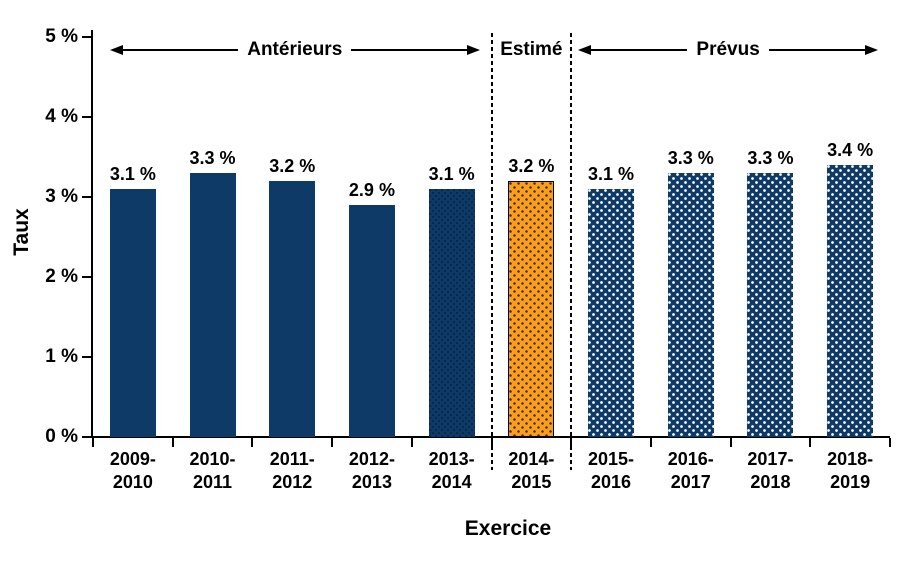 The image size is (905, 566). I want to click on y-axis-line, so click(92, 234).